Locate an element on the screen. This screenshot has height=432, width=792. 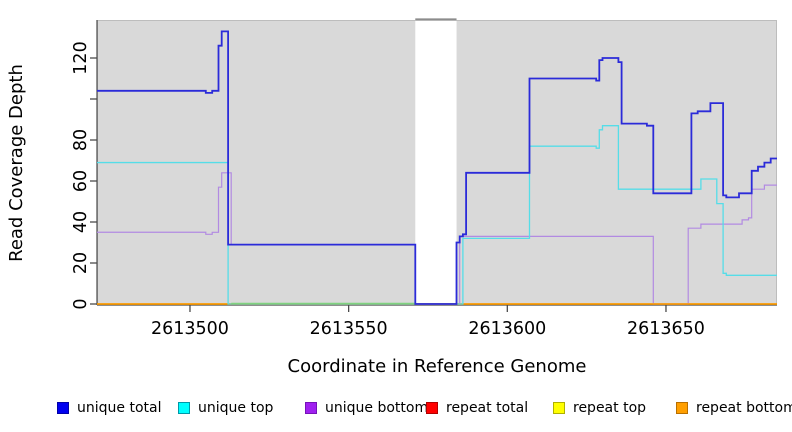
y-axis-title: Read Coverage Depth is located at coordinates (16, 163).